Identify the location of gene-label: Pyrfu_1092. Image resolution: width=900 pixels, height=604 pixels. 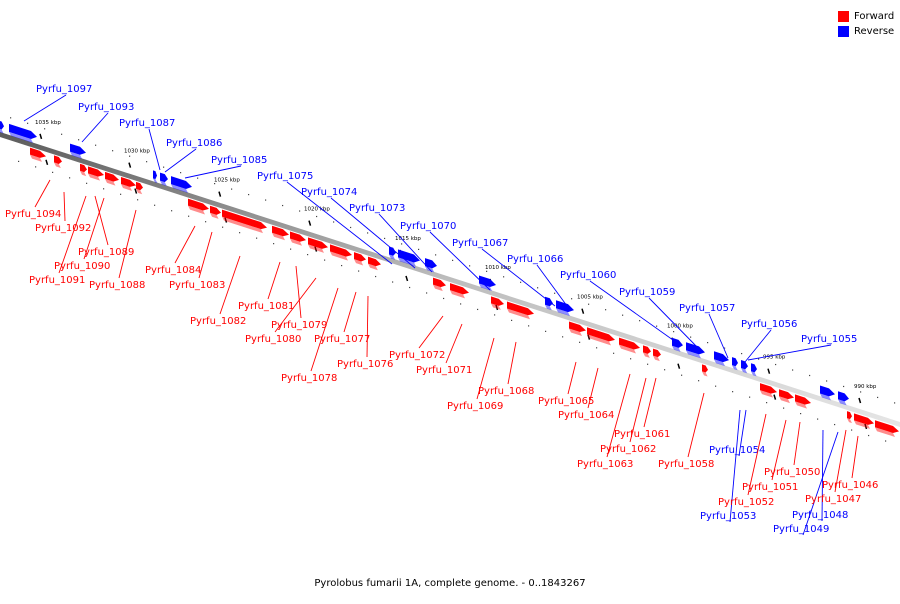
(63, 228).